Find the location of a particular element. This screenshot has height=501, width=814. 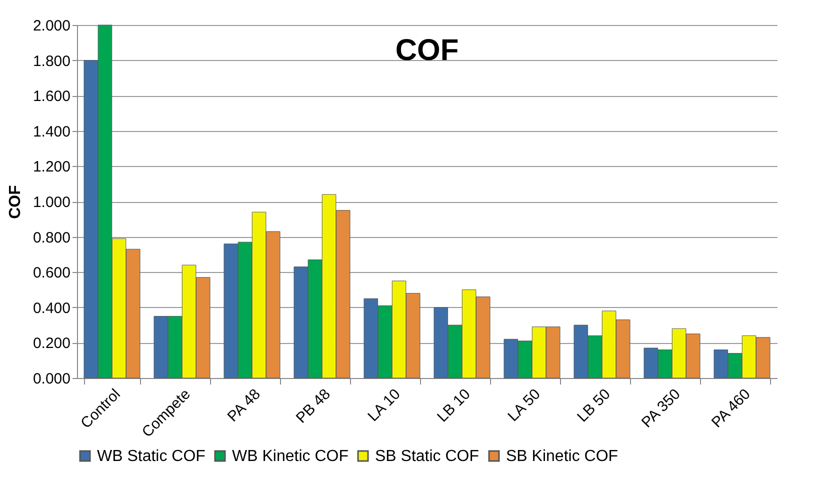

x-tick-label: PB 48 is located at coordinates (313, 406).